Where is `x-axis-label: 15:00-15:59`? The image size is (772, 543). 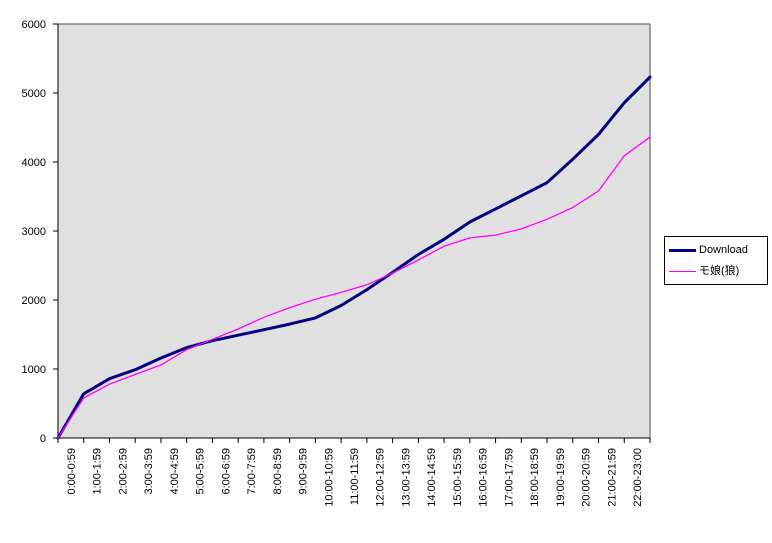
x-axis-label: 15:00-15:59 is located at coordinates (458, 477).